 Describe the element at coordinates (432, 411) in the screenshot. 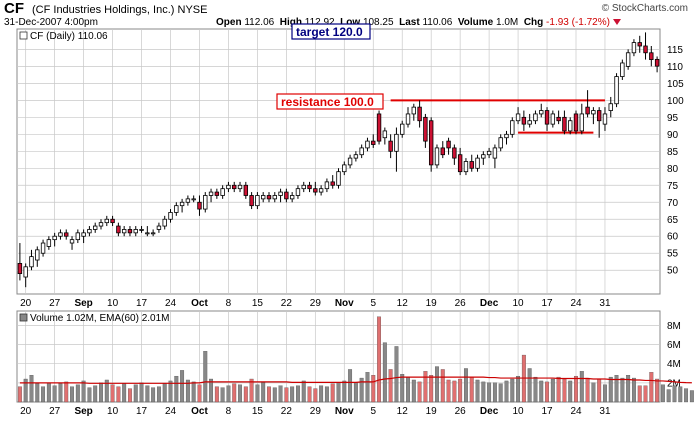

I see `volume-x-tick-label: 19` at that location.